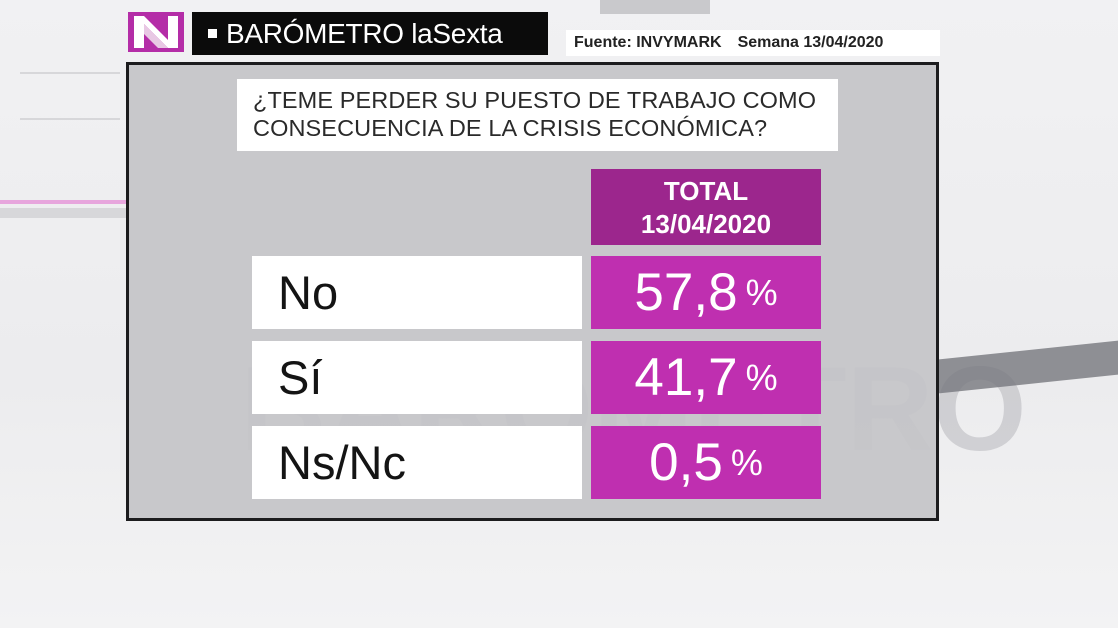 The width and height of the screenshot is (1118, 628). Describe the element at coordinates (535, 100) in the screenshot. I see `question-line-1: ¿TEME PERDER SU PUESTO DE TRABAJO COMO` at that location.